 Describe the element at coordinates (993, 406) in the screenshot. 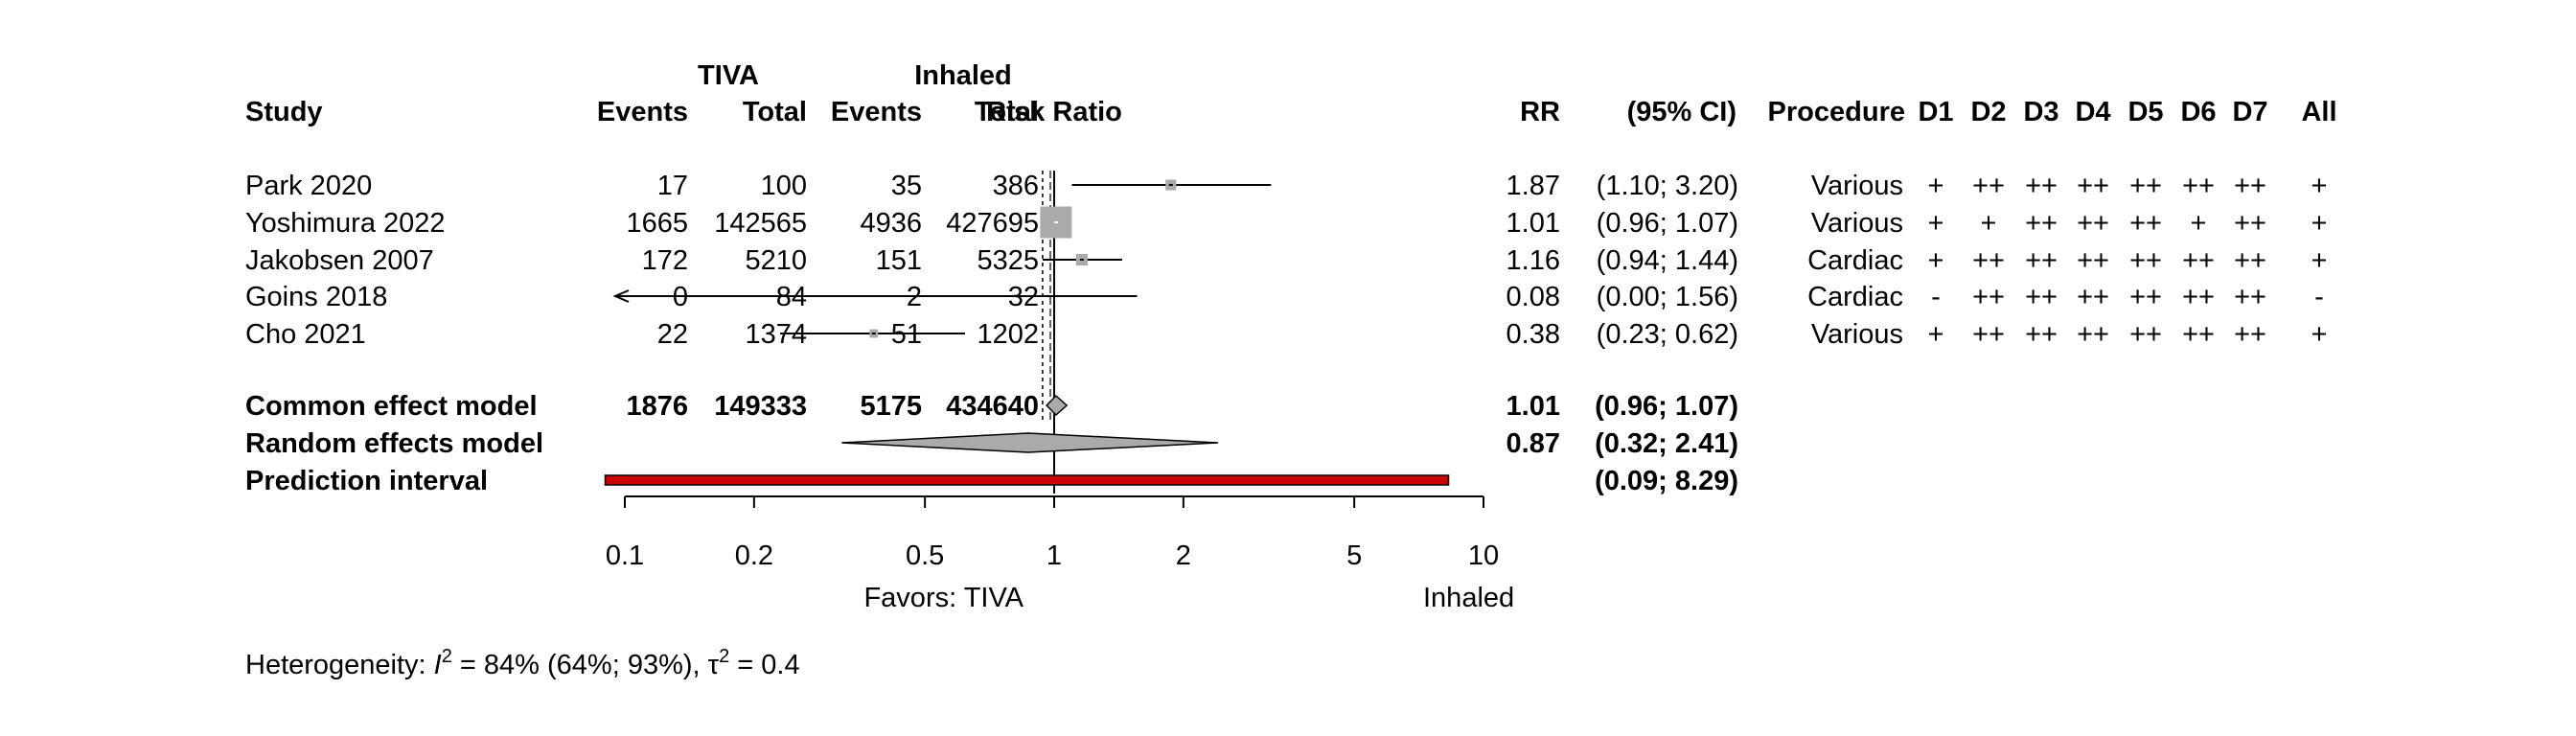

I see `common-control-total: 434640` at that location.